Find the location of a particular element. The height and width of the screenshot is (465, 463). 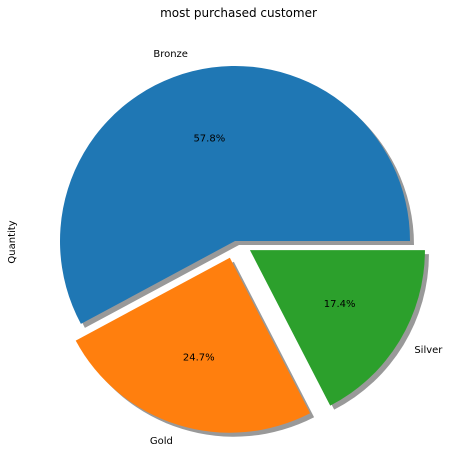

chart-title: most purchased customer is located at coordinates (238, 13).